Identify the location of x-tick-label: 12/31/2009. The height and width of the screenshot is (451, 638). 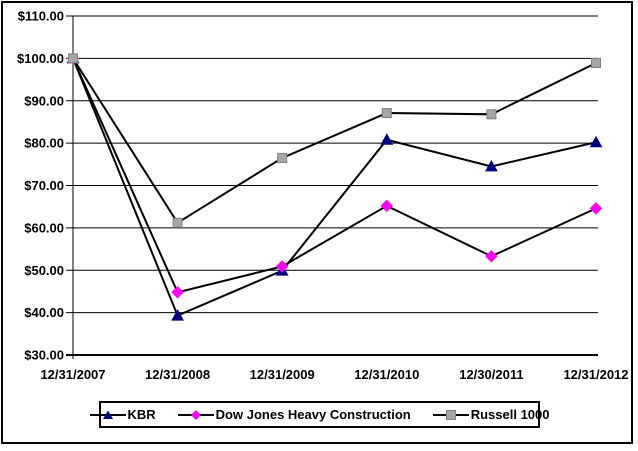
(282, 374).